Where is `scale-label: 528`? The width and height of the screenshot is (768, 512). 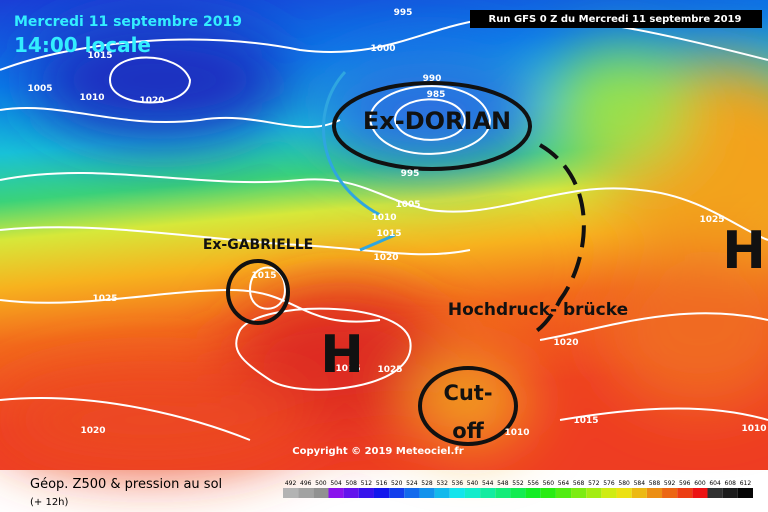 scale-label: 528 is located at coordinates (427, 483).